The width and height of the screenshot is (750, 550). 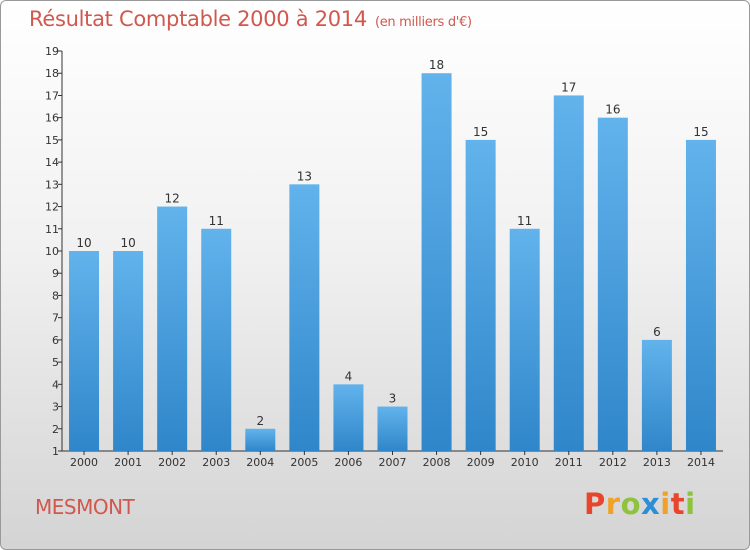 I want to click on y-tick-label: 1, so click(x=55, y=451).